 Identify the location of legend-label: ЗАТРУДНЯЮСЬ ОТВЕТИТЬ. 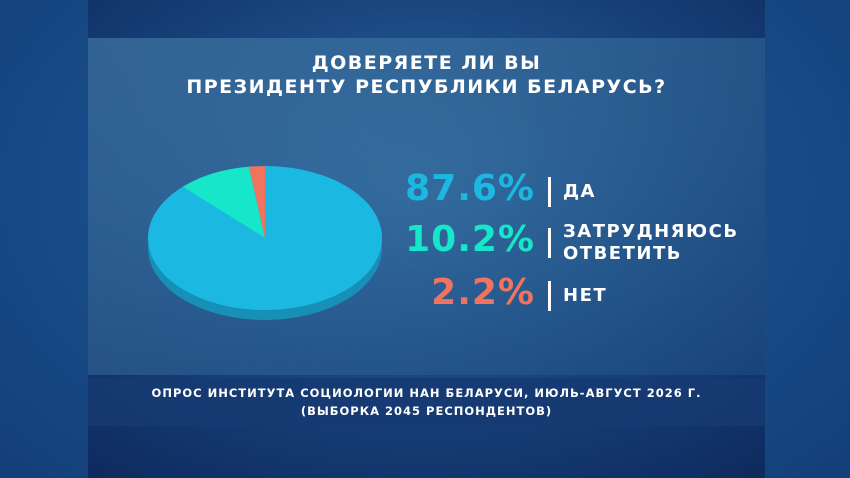
(651, 242).